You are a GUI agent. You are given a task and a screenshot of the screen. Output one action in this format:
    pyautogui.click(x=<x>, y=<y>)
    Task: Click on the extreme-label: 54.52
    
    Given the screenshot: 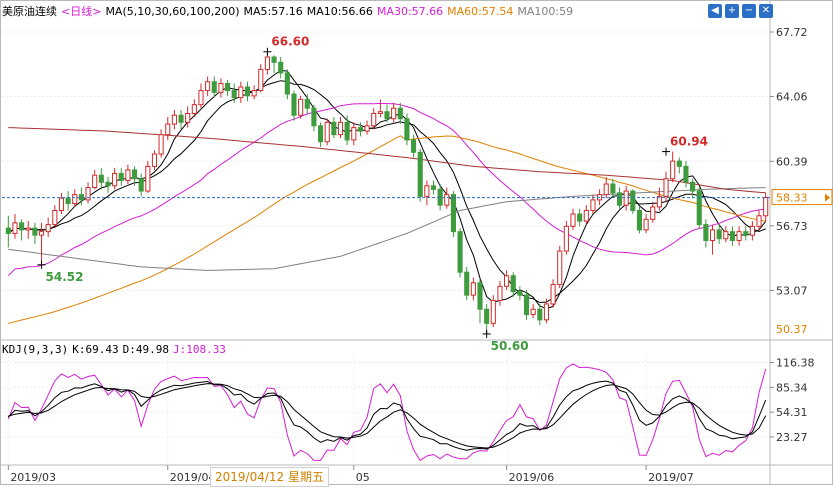 What is the action you would take?
    pyautogui.click(x=65, y=277)
    